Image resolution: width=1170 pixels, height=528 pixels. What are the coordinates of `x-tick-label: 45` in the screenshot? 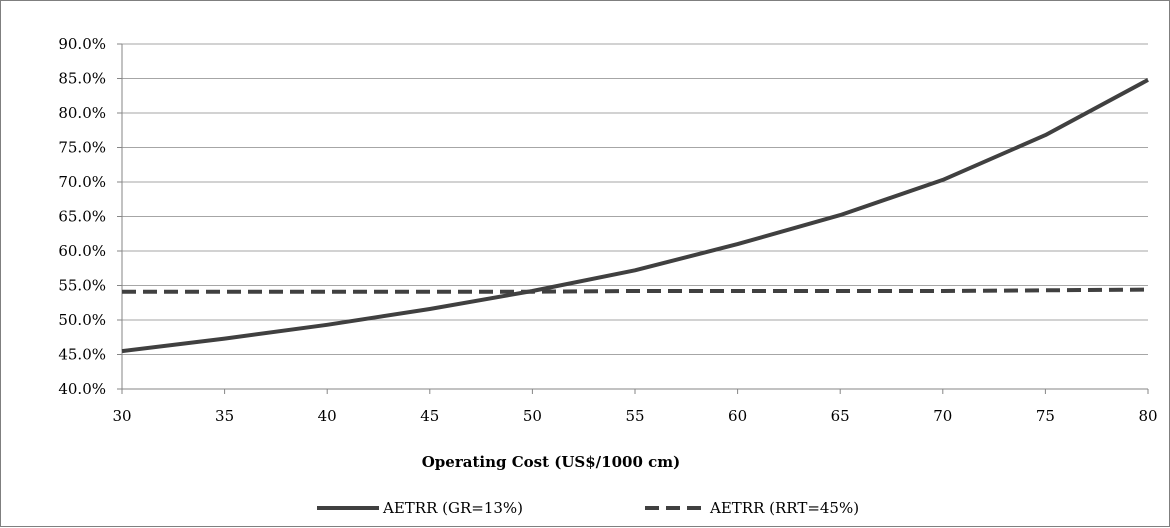 It's located at (429, 416).